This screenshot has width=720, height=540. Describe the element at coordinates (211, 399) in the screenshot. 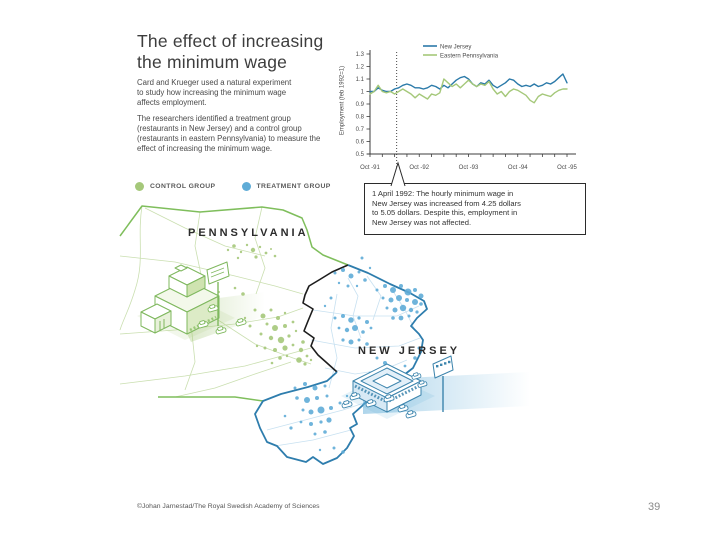

I see `pennsylvania-south-border` at that location.